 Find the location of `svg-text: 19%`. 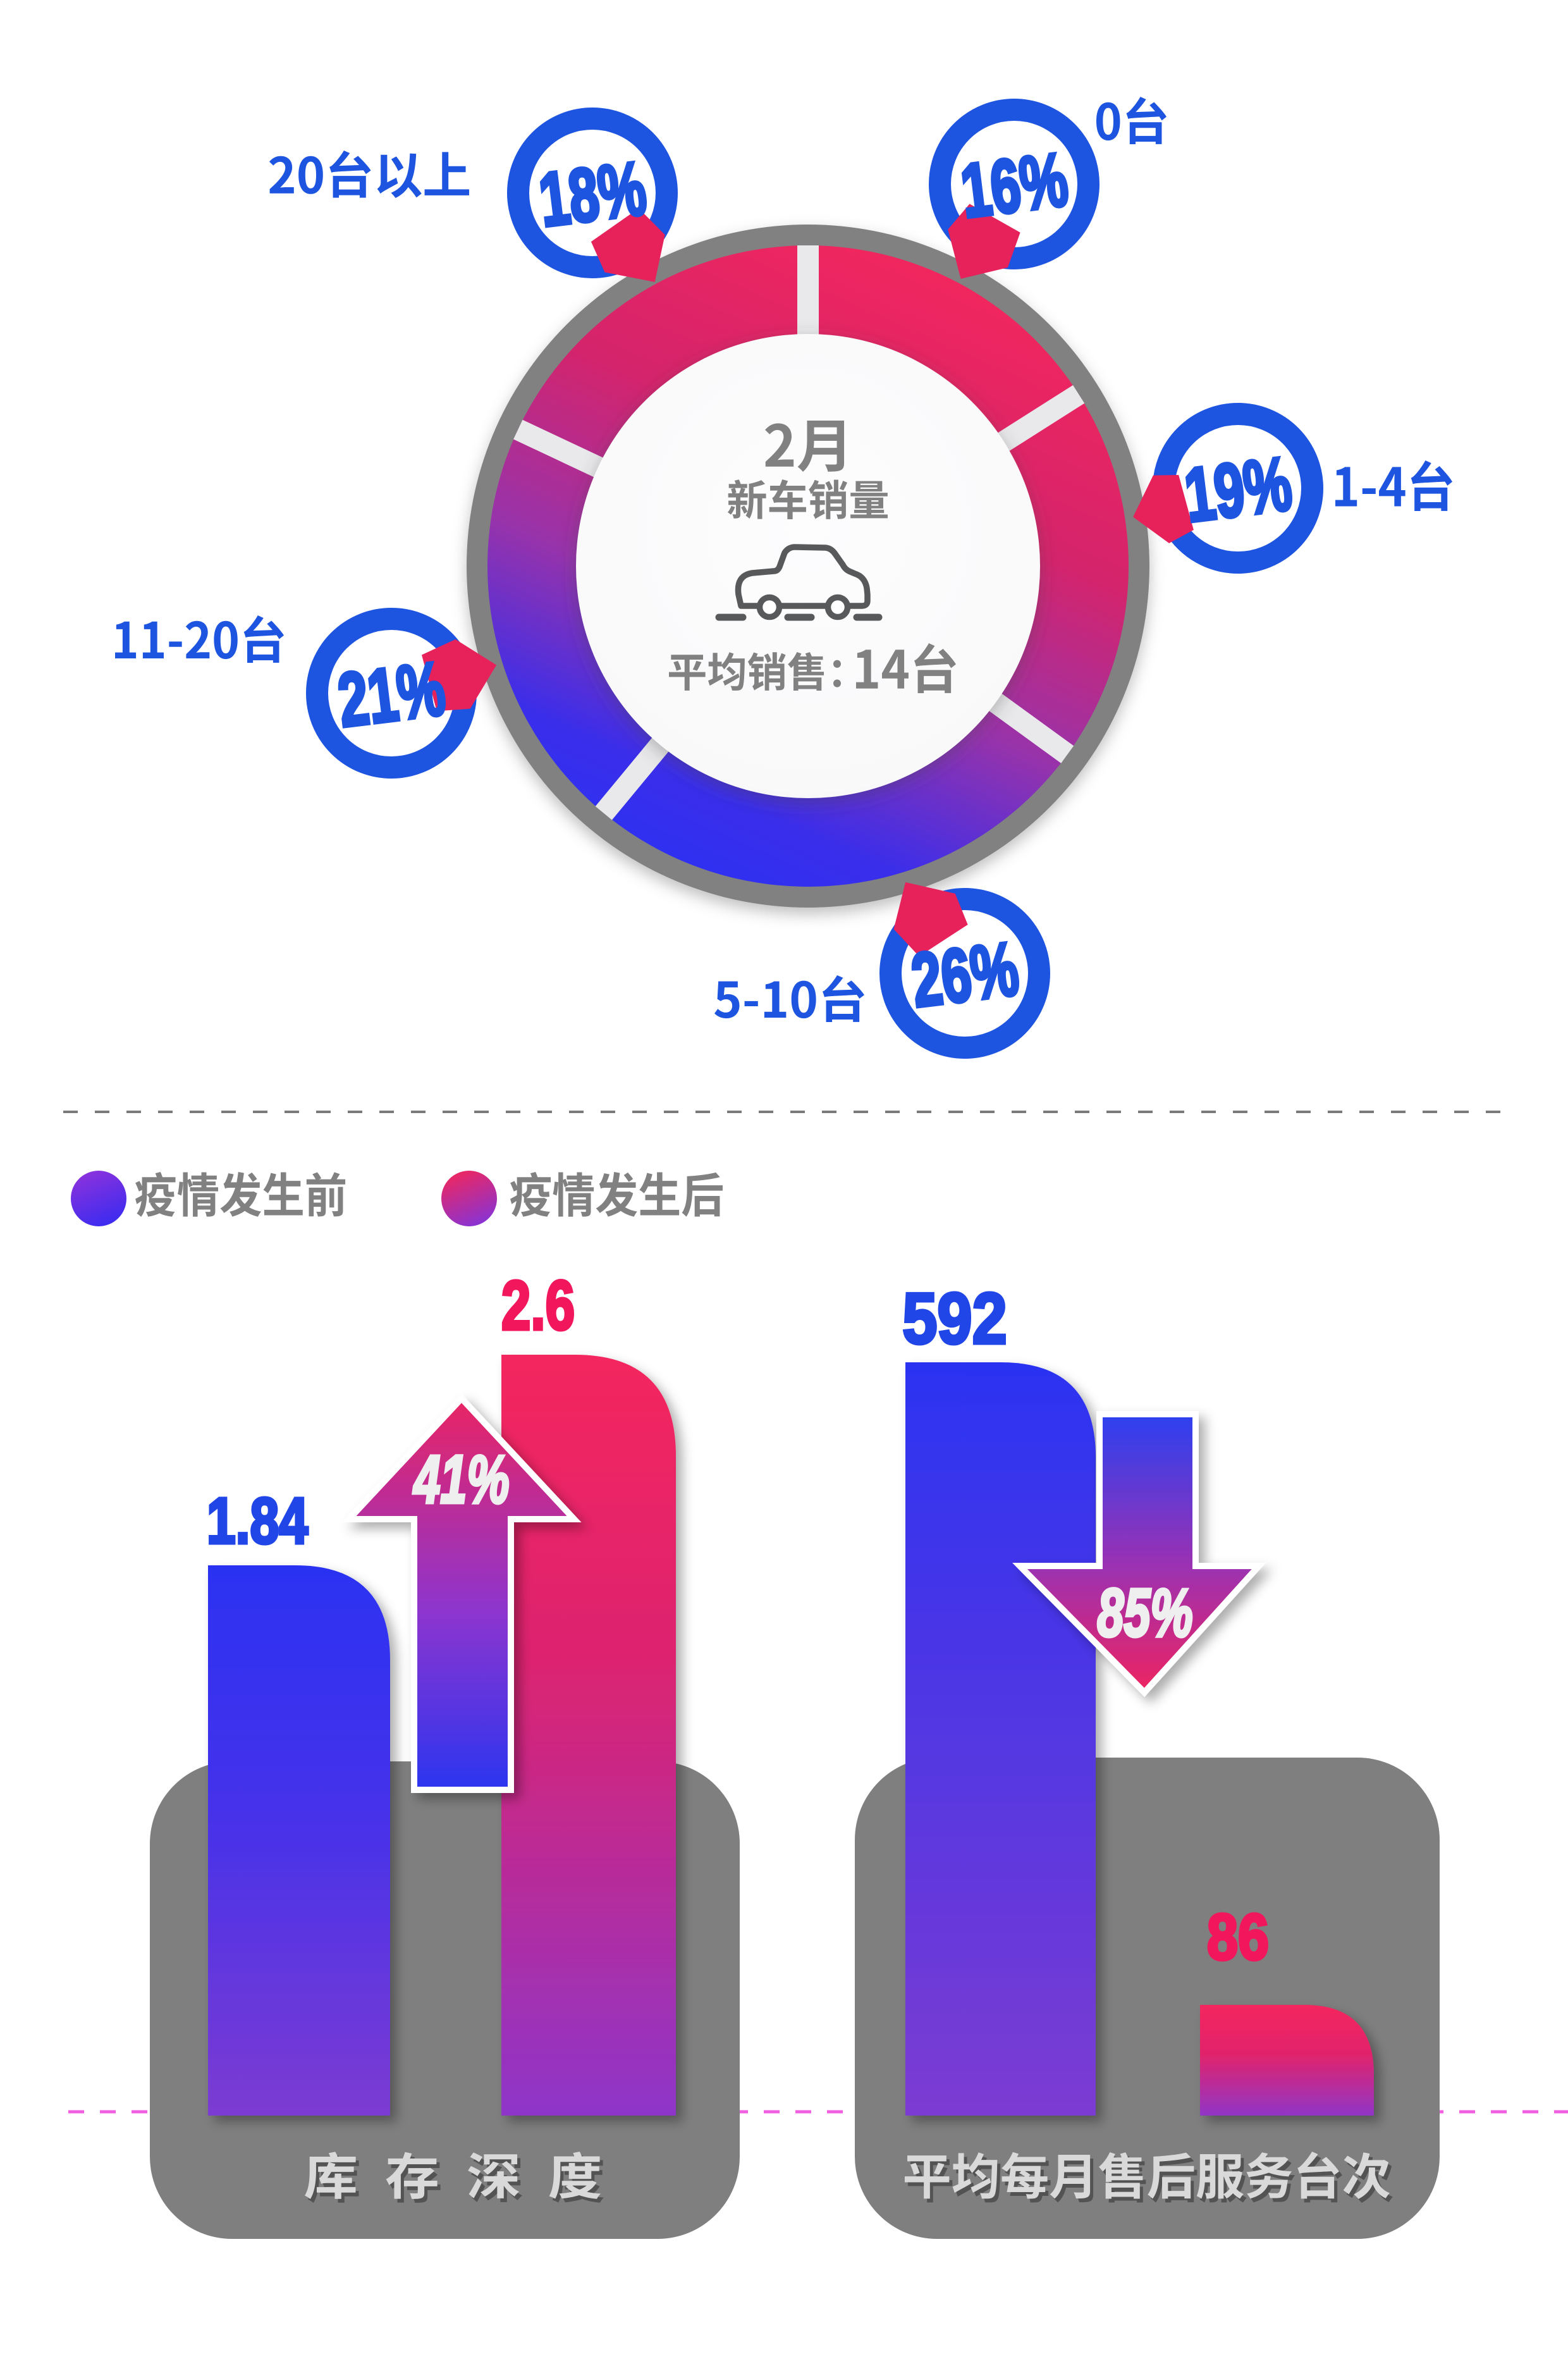

svg-text: 19% is located at coordinates (1238, 489).